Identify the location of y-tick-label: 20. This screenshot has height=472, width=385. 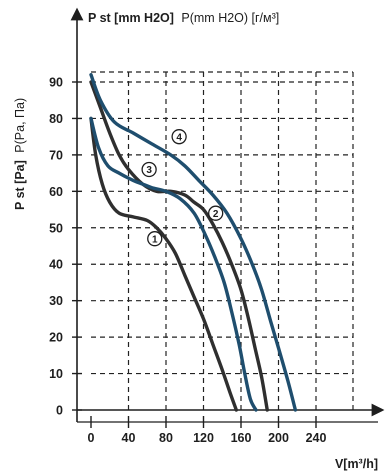
(56, 338).